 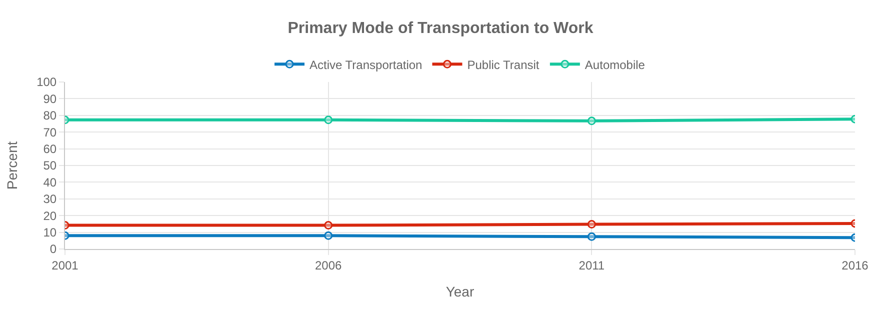 I want to click on x-axis-title: Year, so click(x=460, y=292).